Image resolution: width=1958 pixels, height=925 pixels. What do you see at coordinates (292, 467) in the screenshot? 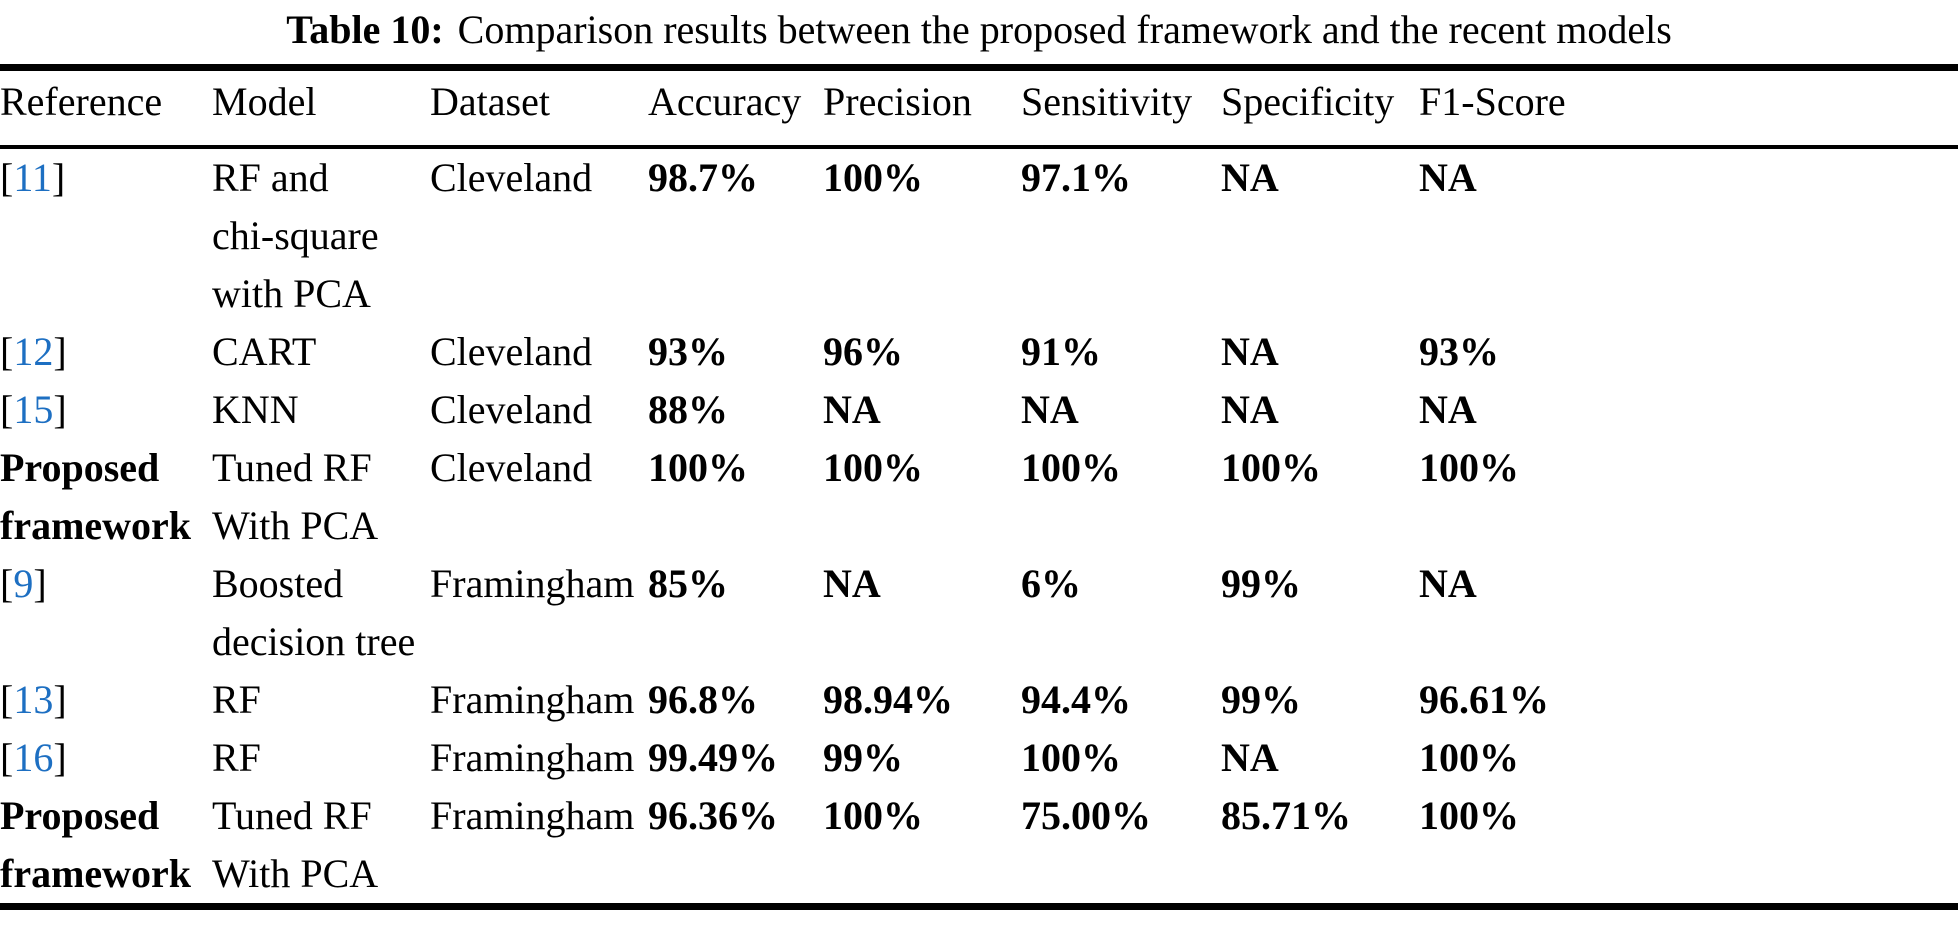
I see `model-line: Tuned RF` at bounding box center [292, 467].